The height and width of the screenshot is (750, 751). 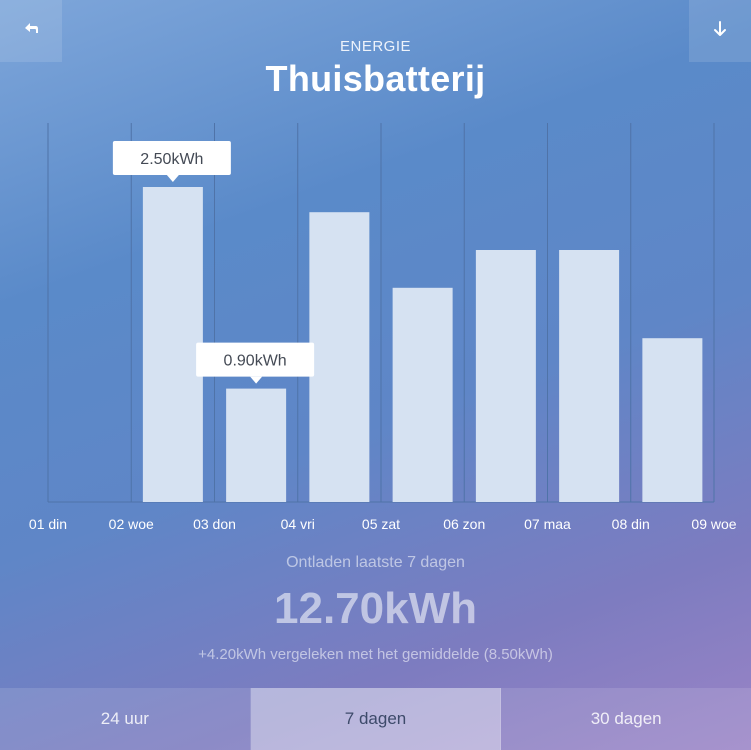 I want to click on value-tooltip: 2.50kWh, so click(x=171, y=161).